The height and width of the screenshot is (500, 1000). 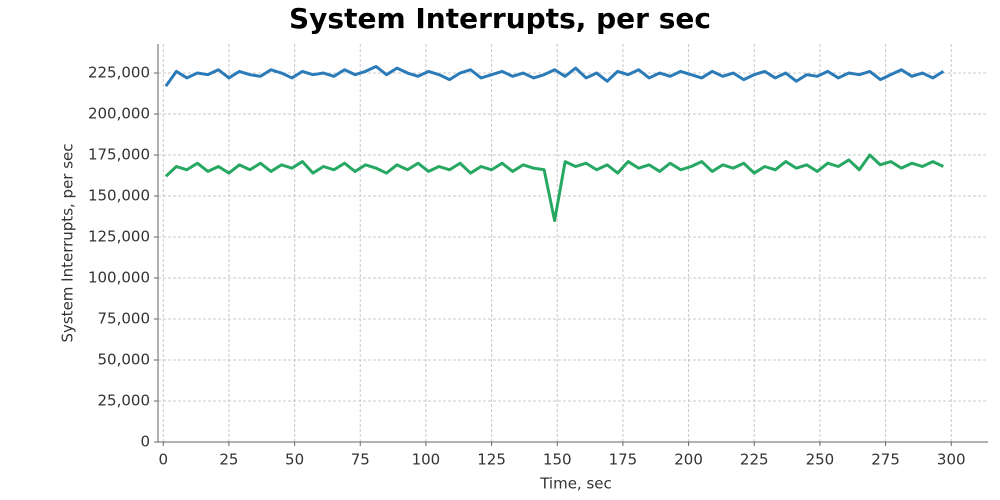 I want to click on y-tick-label: 175,000, so click(x=119, y=155).